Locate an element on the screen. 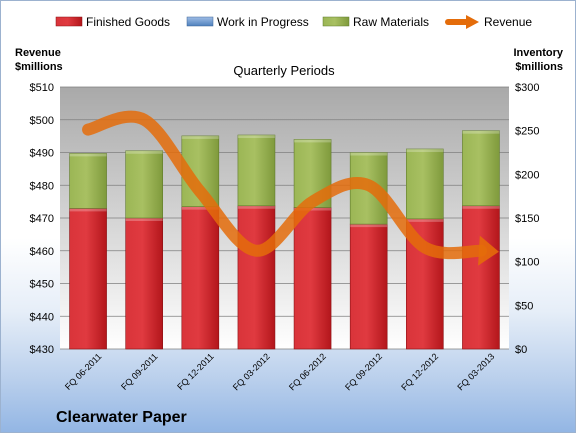  right-tick-label: $0 is located at coordinates (521, 350).